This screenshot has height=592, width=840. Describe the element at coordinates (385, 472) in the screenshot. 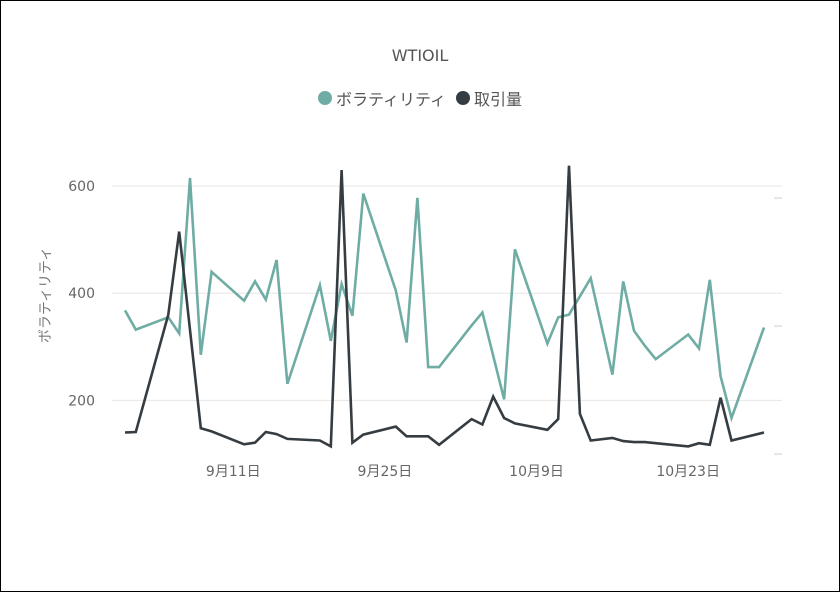

I see `x-tick-label: 9月25日` at that location.